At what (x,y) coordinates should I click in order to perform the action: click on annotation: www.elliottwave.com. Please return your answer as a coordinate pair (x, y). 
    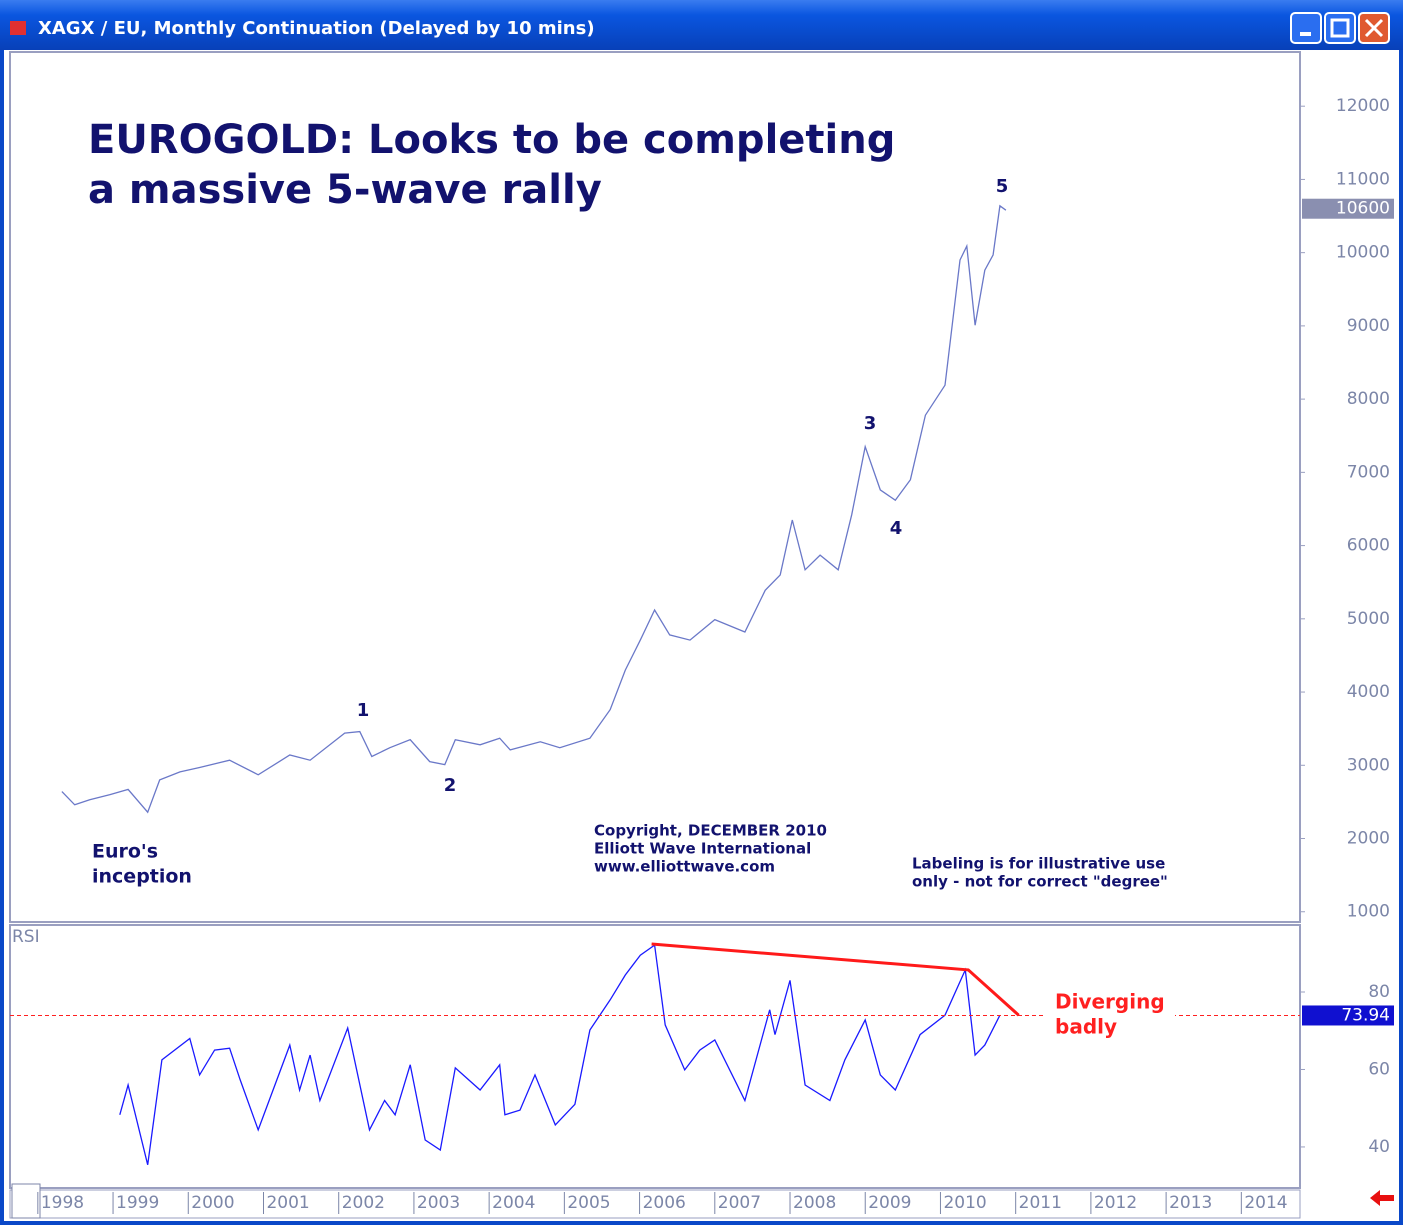
    Looking at the image, I should click on (684, 867).